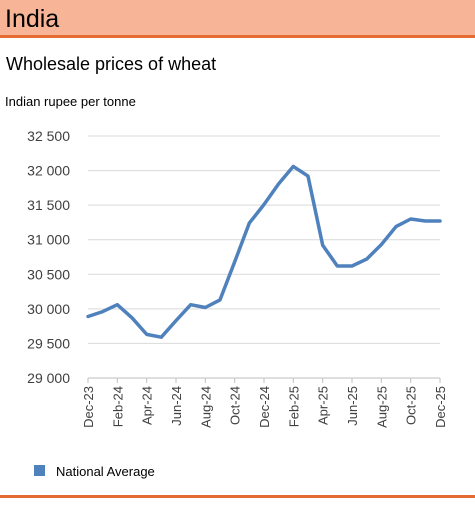 The image size is (475, 528). Describe the element at coordinates (117, 406) in the screenshot. I see `x-tick-label: Feb-24` at that location.